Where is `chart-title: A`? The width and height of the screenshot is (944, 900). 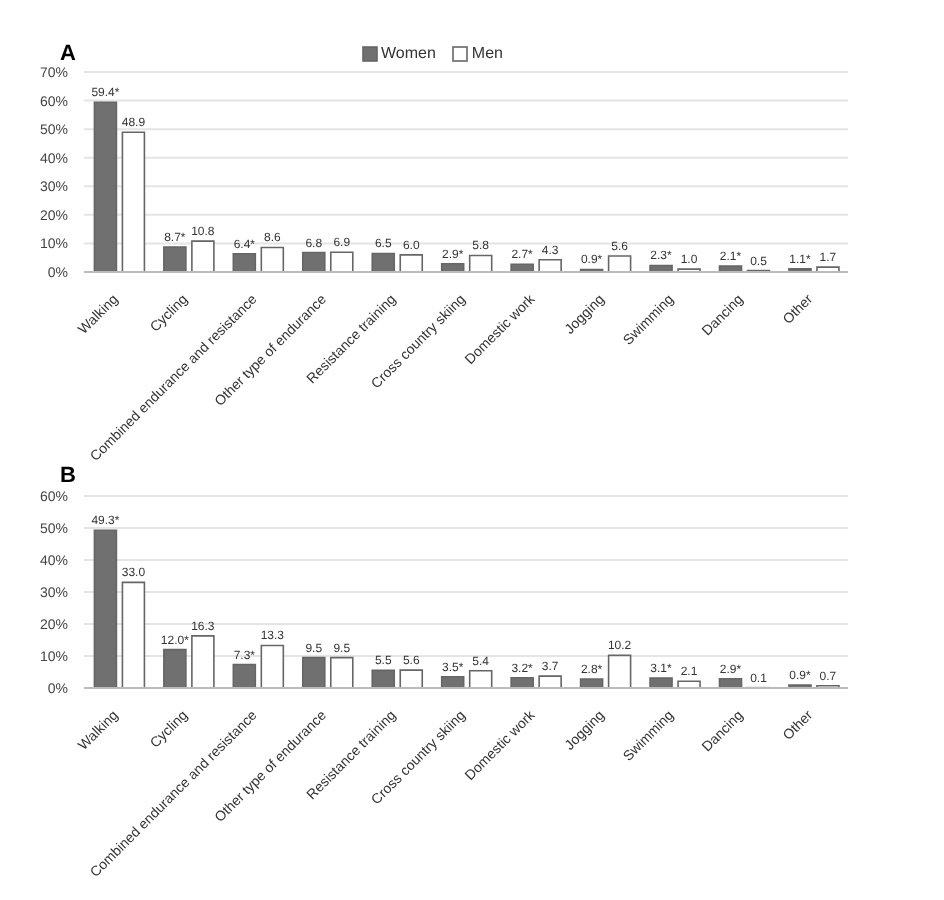
chart-title: A is located at coordinates (68, 54).